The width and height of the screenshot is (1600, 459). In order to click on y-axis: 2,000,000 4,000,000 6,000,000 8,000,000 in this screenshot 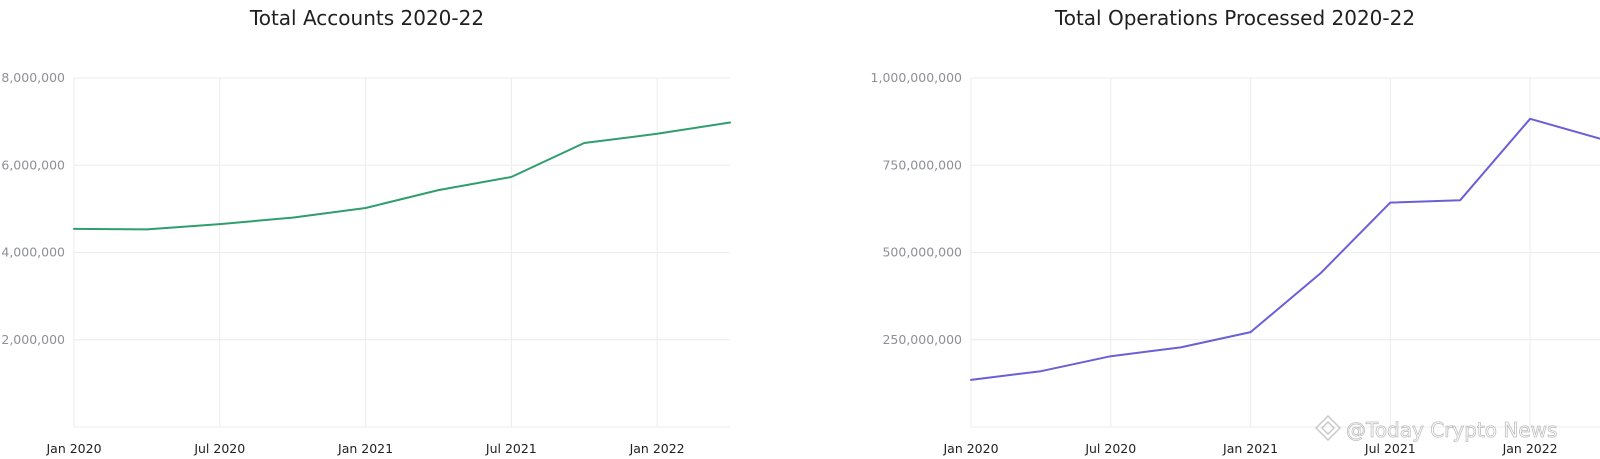, I will do `click(33, 208)`.